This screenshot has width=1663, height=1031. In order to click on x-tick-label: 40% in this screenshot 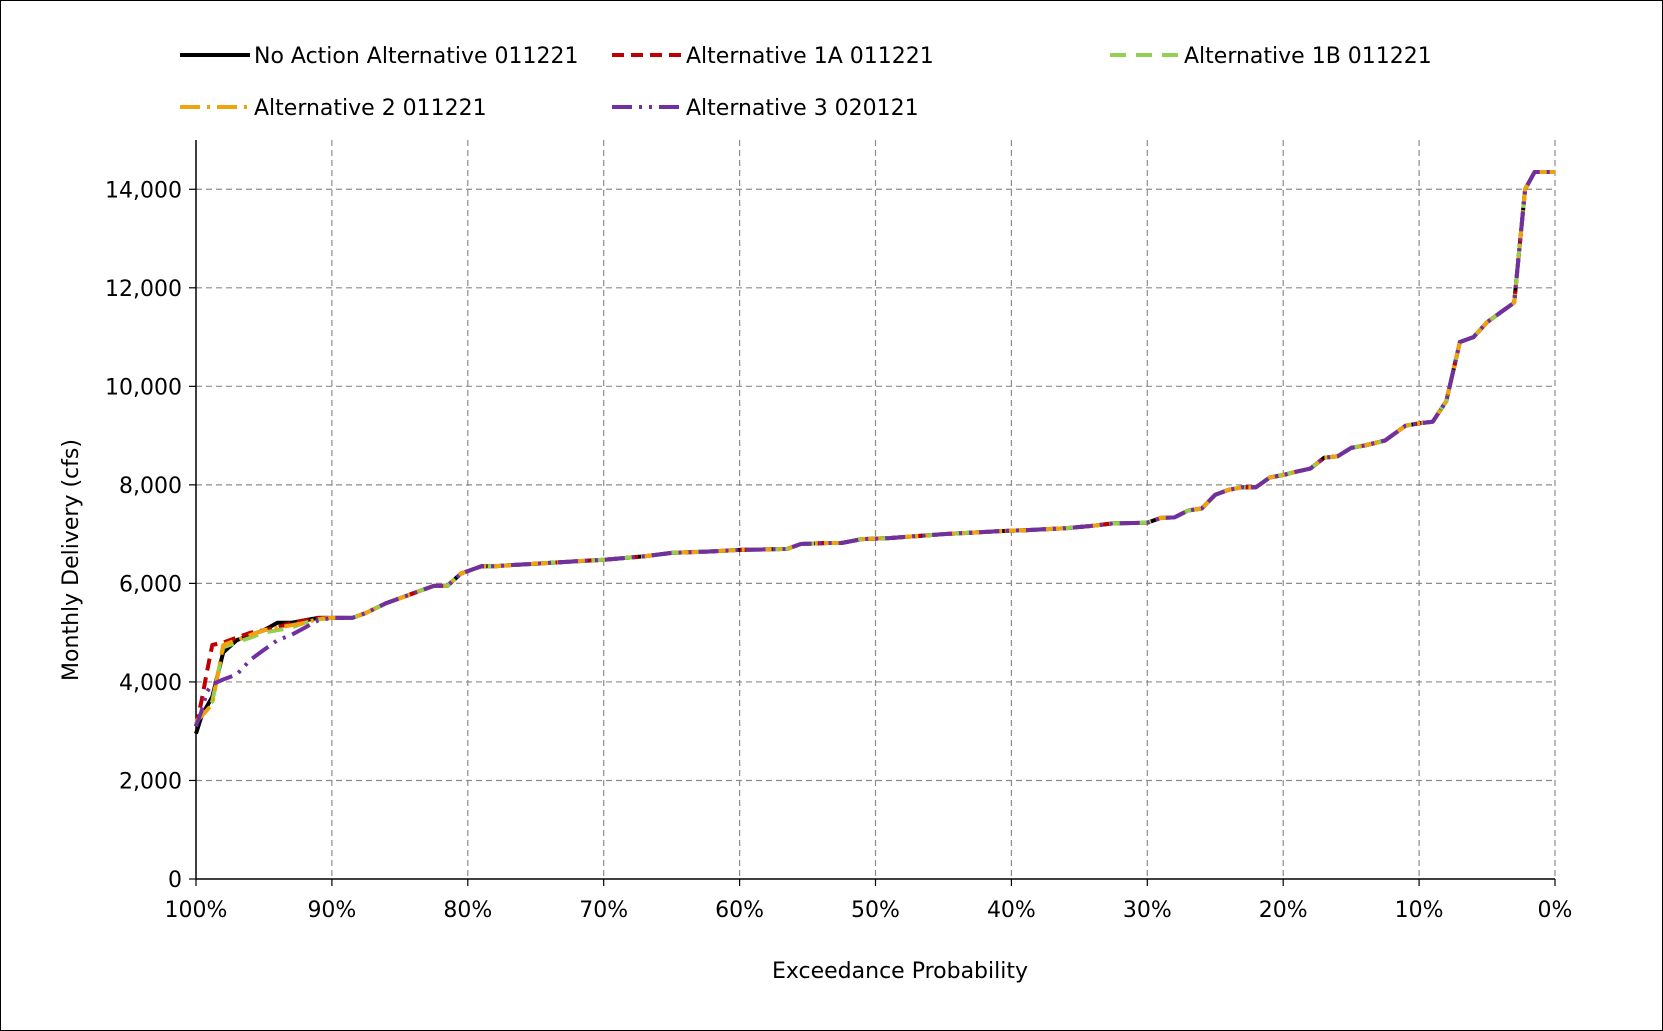, I will do `click(1011, 910)`.